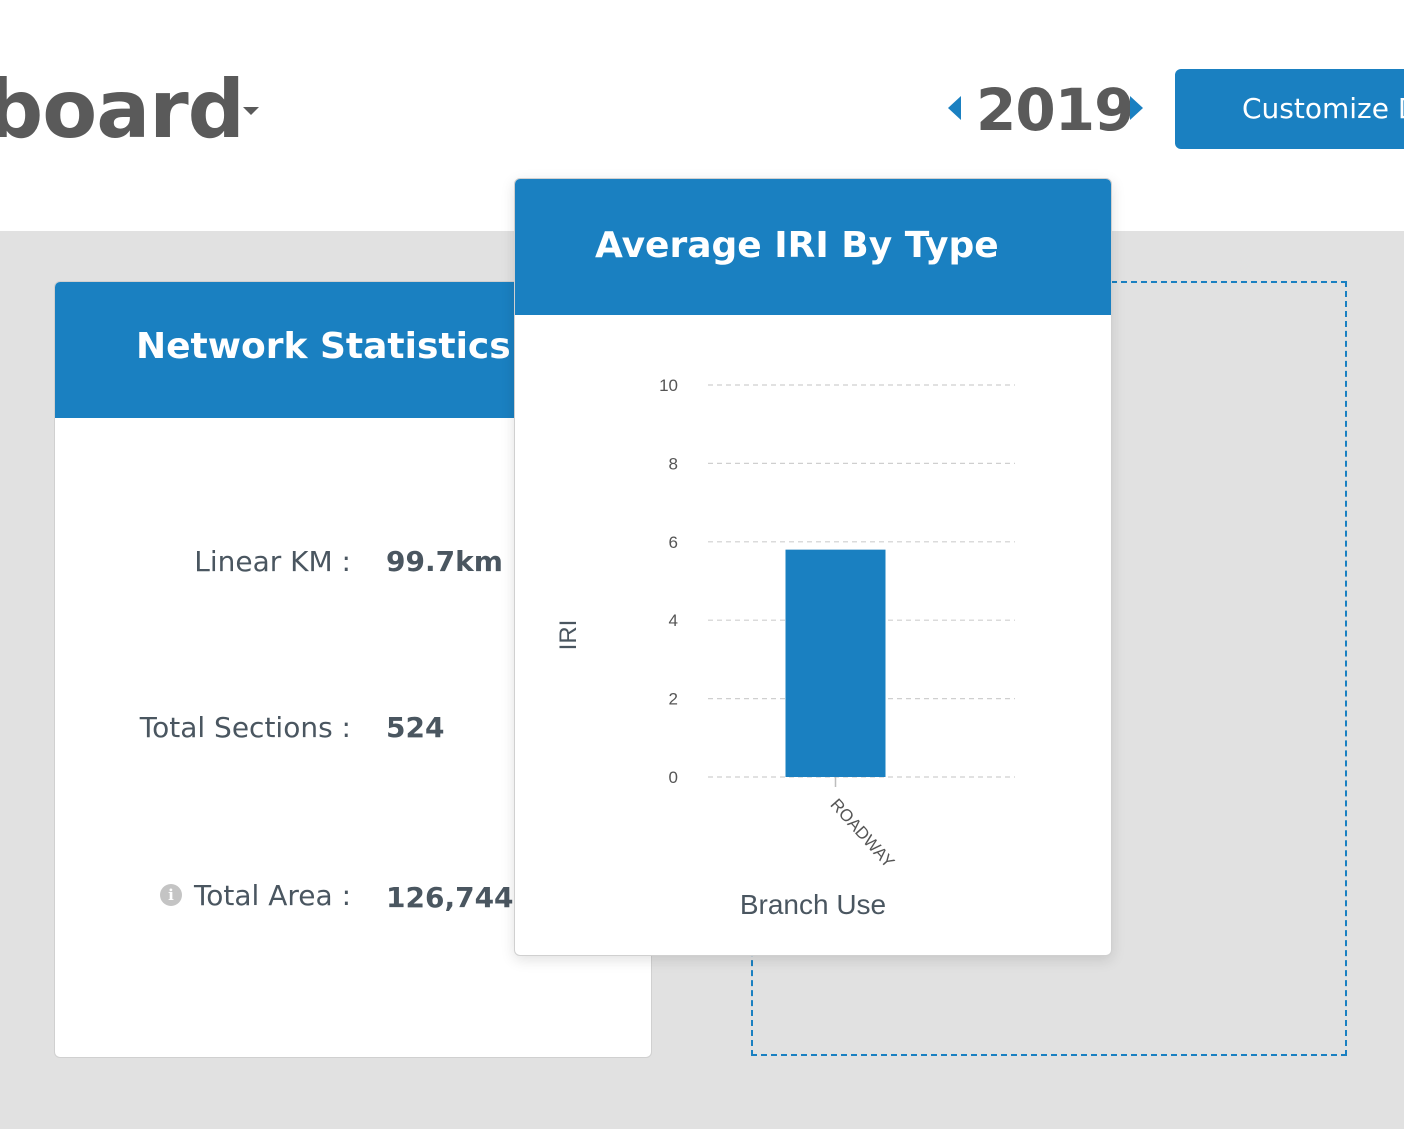 The image size is (1404, 1129). What do you see at coordinates (813, 247) in the screenshot?
I see `average-iri-title: Average IRI By Type` at bounding box center [813, 247].